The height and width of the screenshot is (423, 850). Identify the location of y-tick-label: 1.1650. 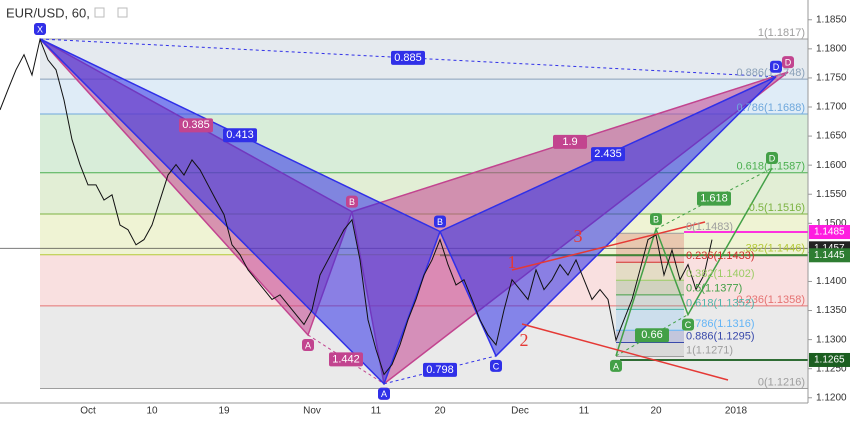
(831, 136).